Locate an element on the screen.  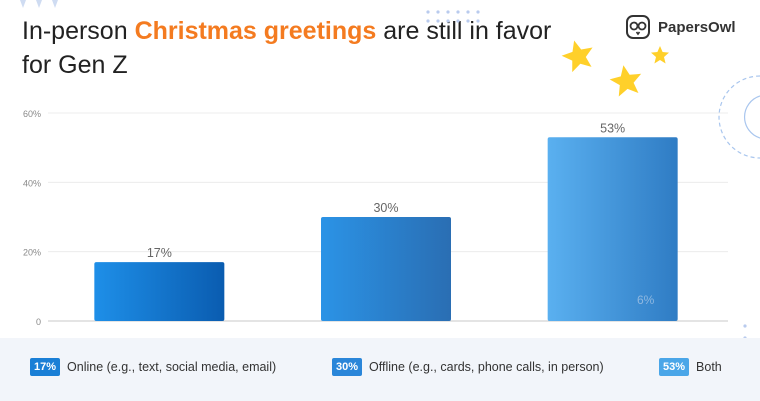
brand-logo: PapersOwl is located at coordinates (680, 27).